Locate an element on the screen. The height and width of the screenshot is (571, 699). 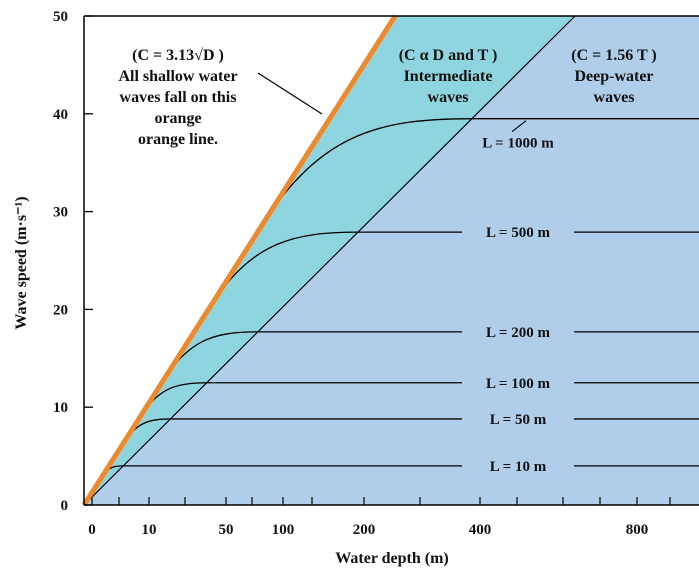
x-tick-label: 50 is located at coordinates (226, 530).